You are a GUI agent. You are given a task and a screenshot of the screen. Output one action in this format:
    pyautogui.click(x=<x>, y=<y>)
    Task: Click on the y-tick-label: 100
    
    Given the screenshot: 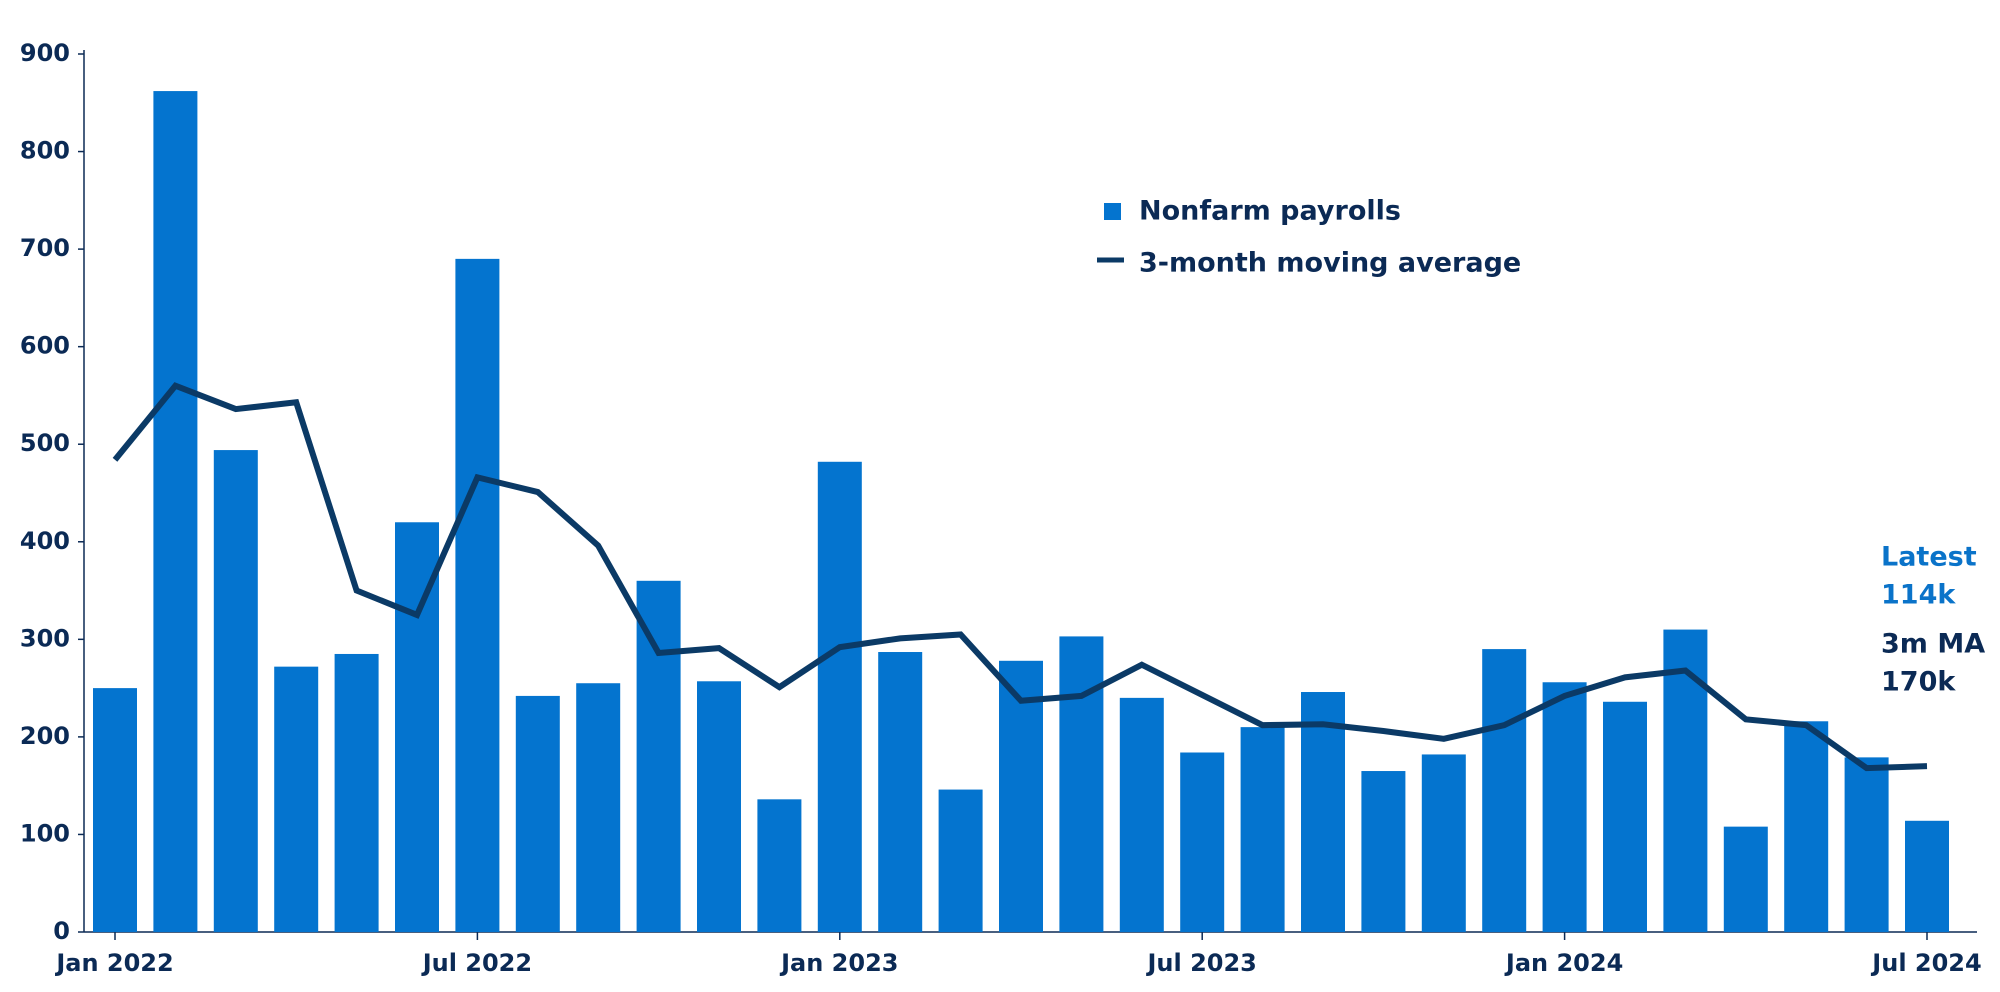 What is the action you would take?
    pyautogui.click(x=45, y=833)
    